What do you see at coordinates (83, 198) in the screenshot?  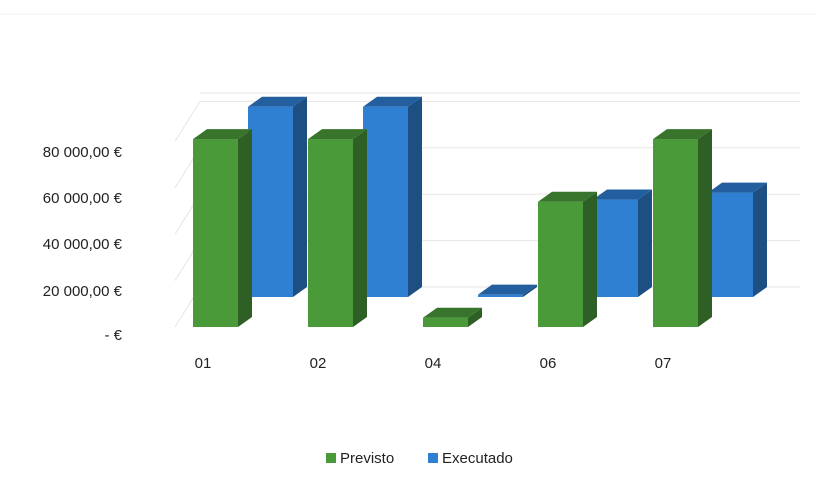 I see `y-tick-label: 60 000,00 €` at bounding box center [83, 198].